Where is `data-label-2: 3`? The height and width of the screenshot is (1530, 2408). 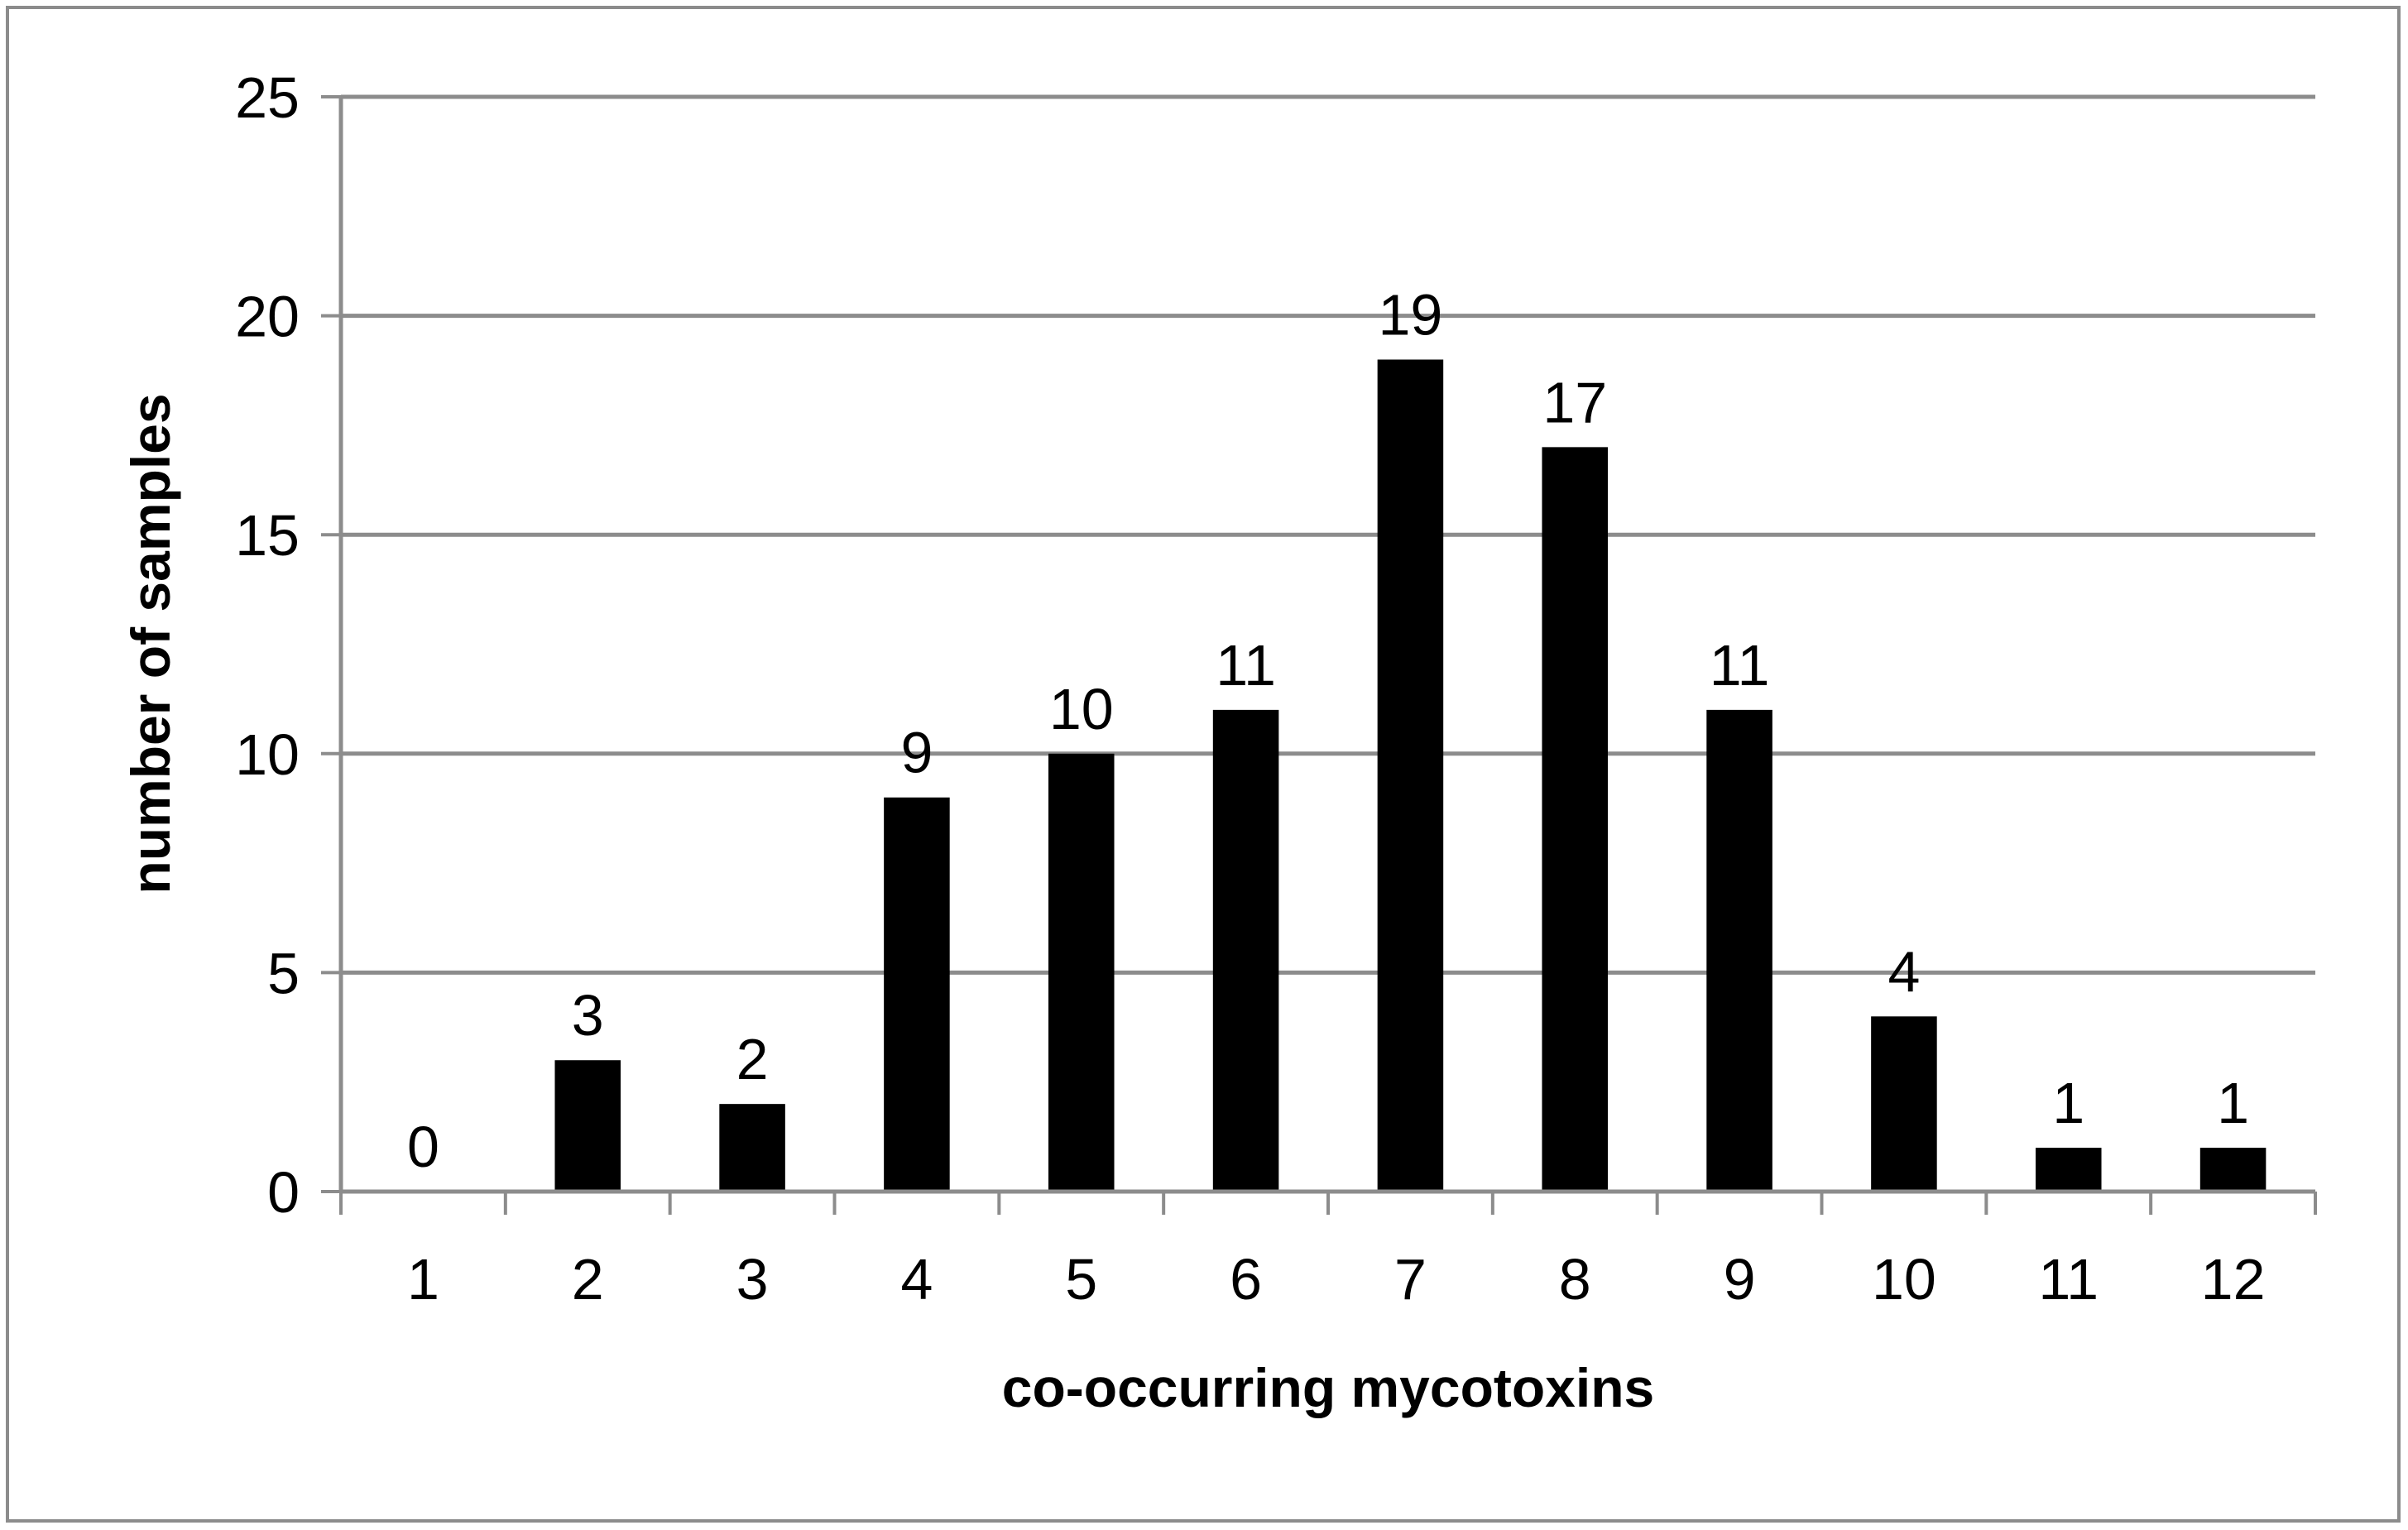
data-label-2: 3 is located at coordinates (588, 1015).